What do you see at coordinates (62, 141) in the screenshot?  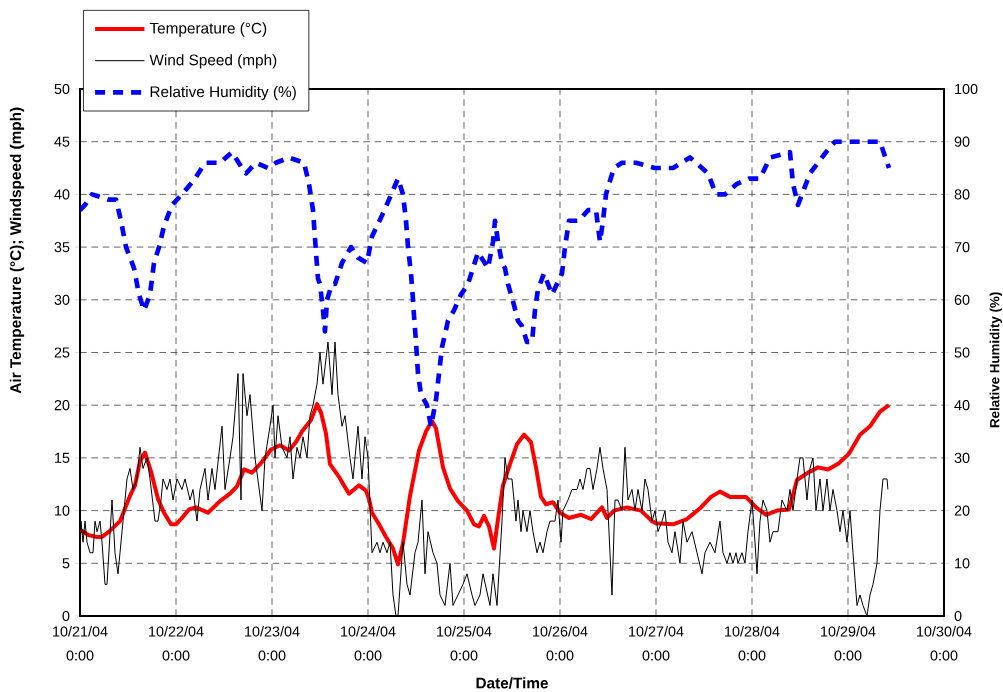 I see `y-tick-label: 45` at bounding box center [62, 141].